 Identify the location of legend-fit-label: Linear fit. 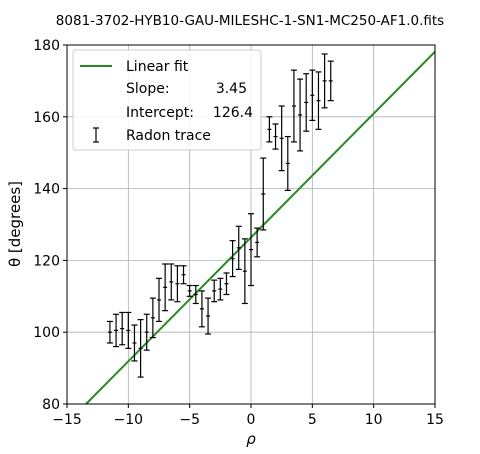
(157, 67).